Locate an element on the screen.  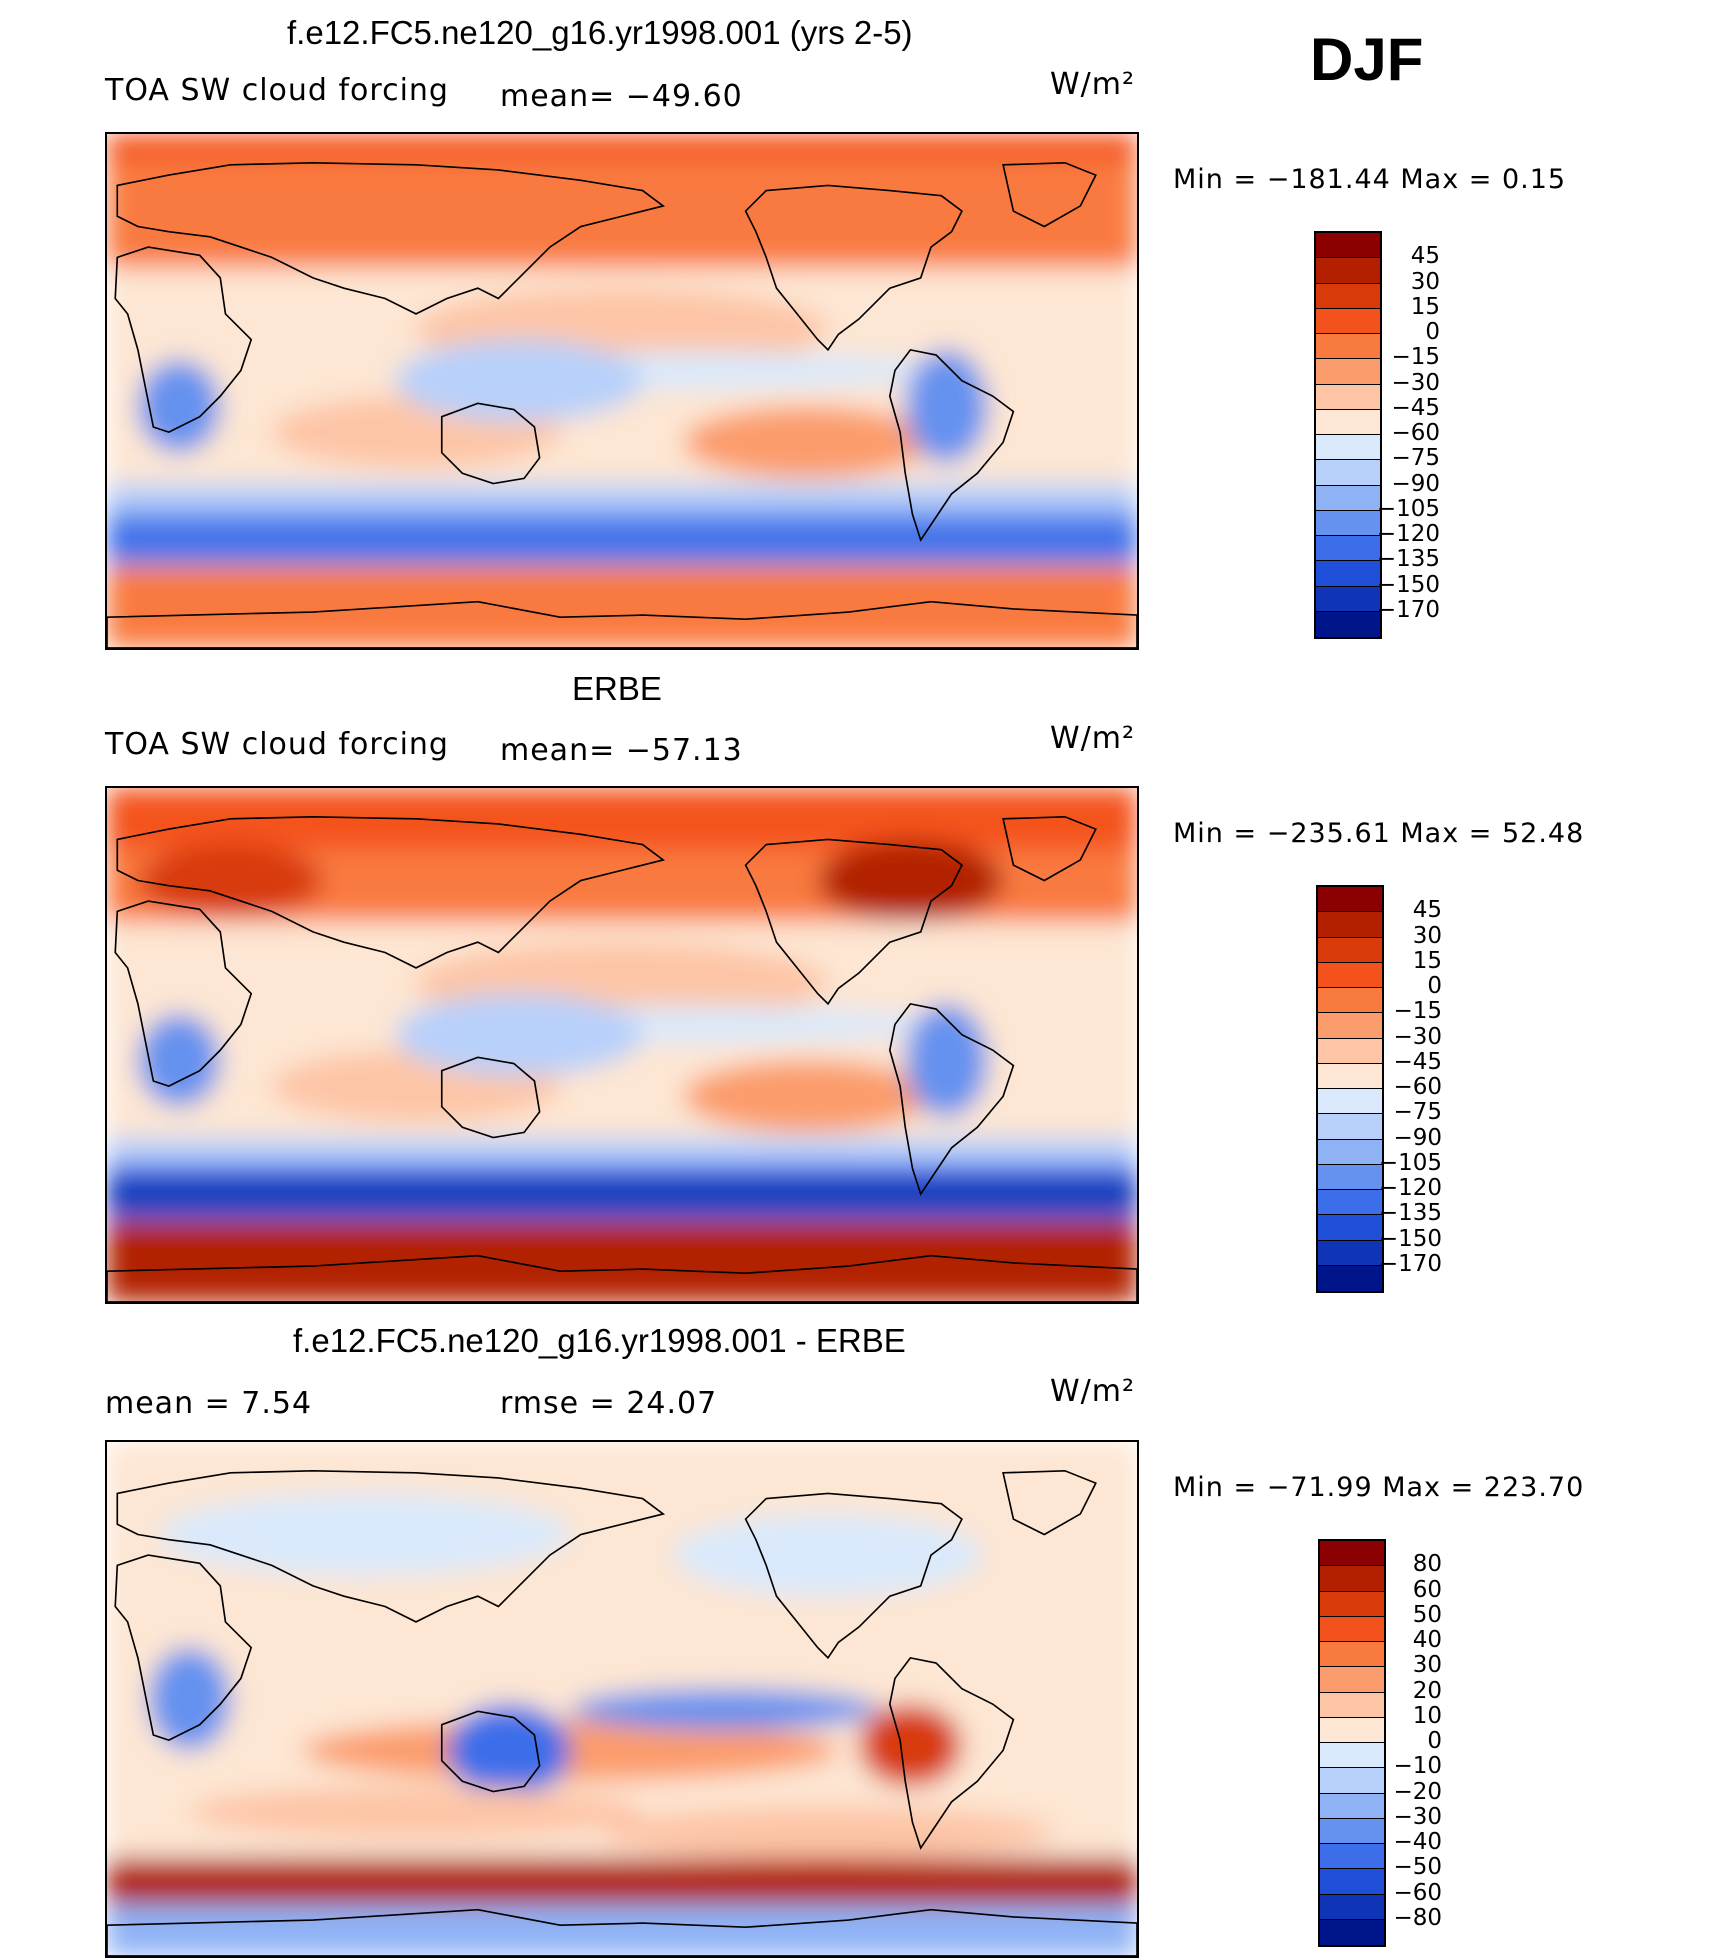
colorbar-obs is located at coordinates (1350, 1089).